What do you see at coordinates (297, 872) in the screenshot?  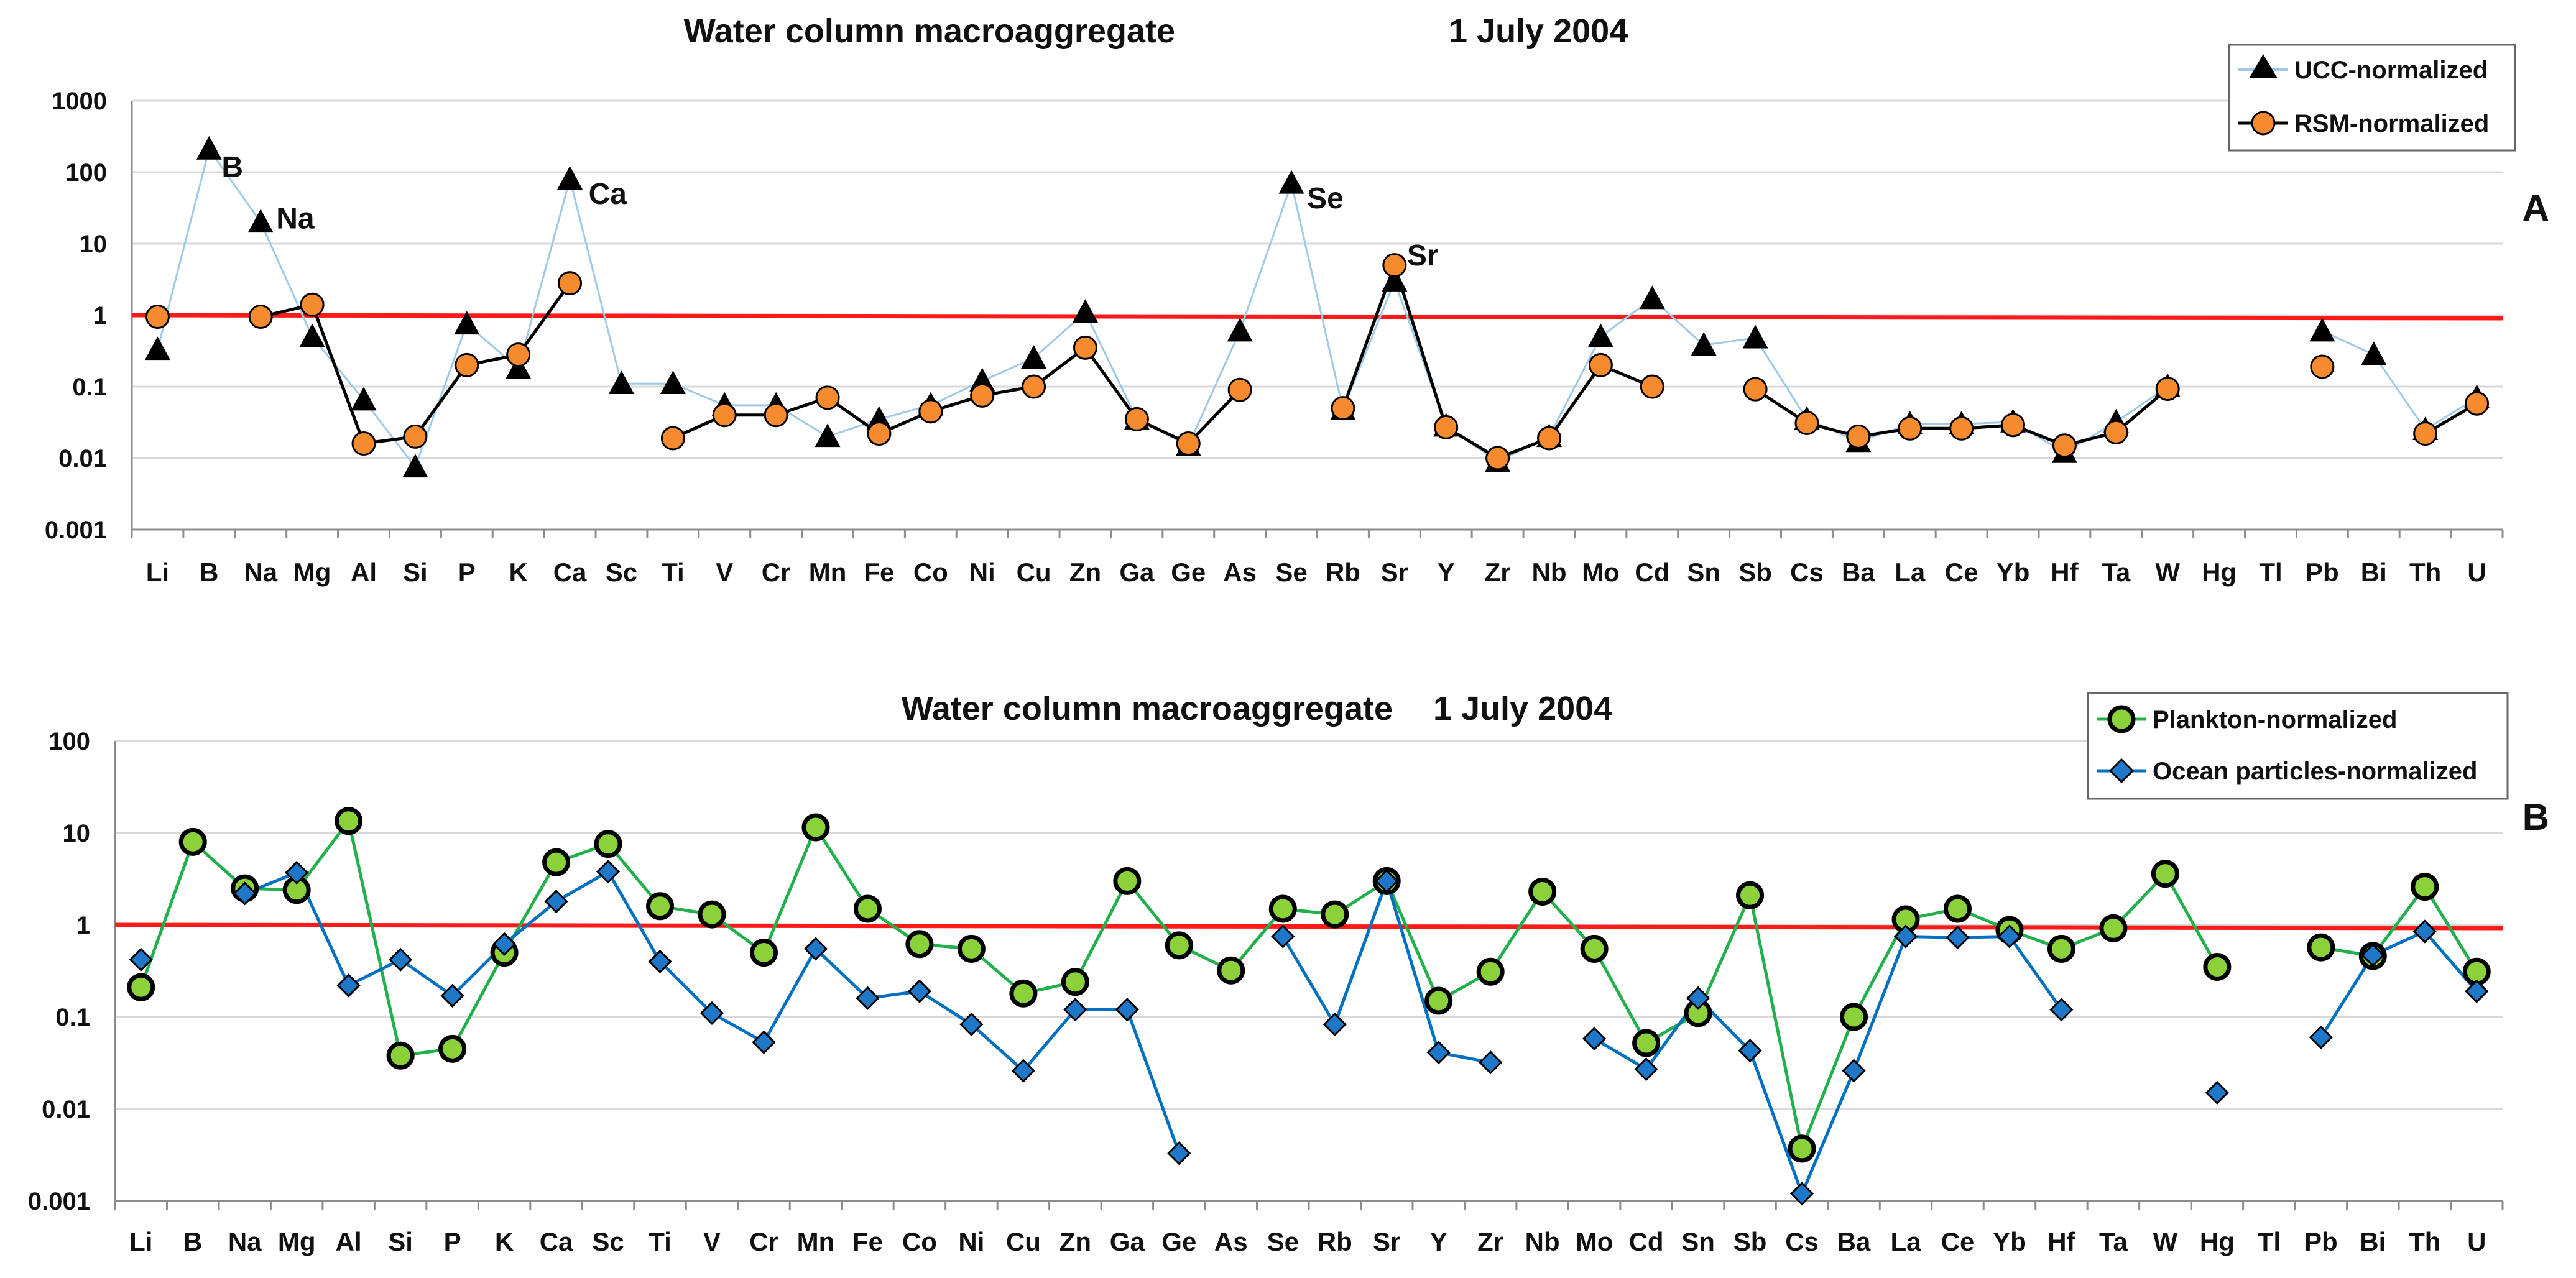 I see `data-point-mg` at bounding box center [297, 872].